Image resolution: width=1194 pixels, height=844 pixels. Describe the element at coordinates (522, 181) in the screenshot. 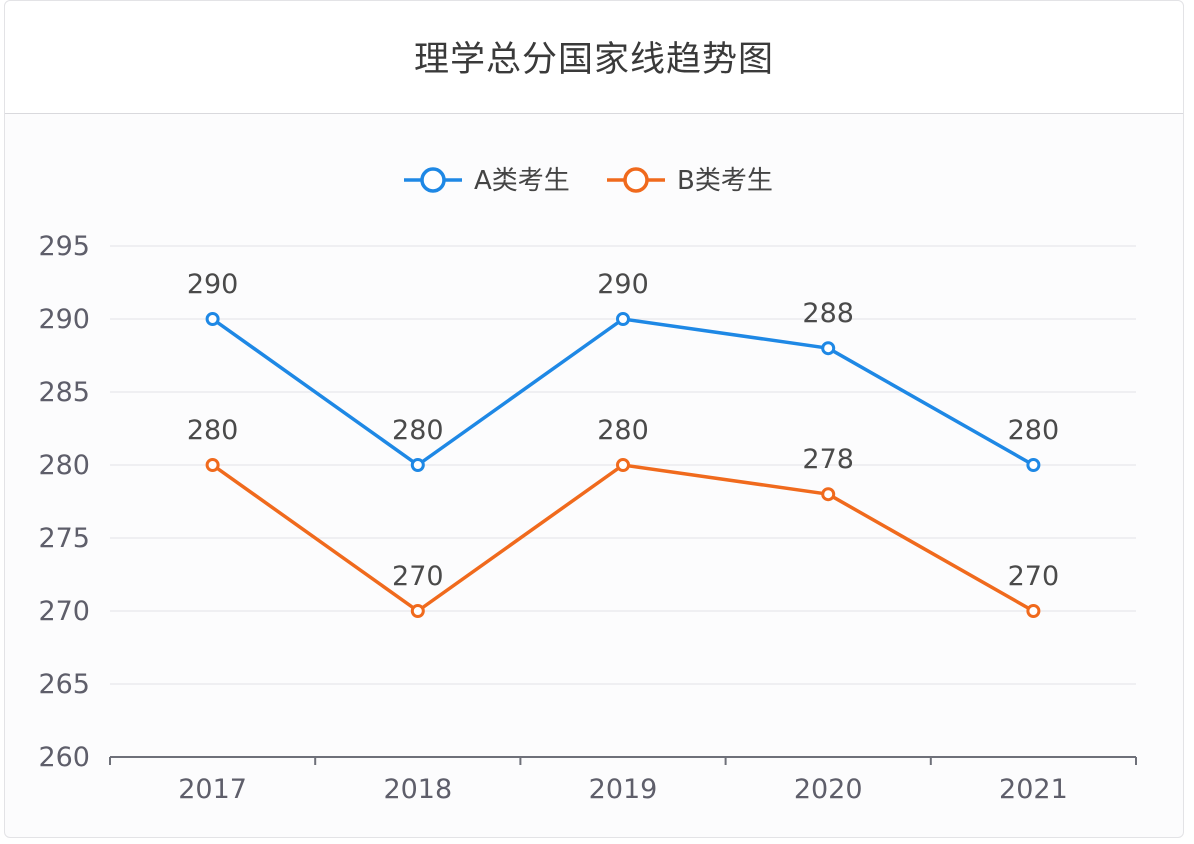

I see `legend-label-1: A类考生` at that location.